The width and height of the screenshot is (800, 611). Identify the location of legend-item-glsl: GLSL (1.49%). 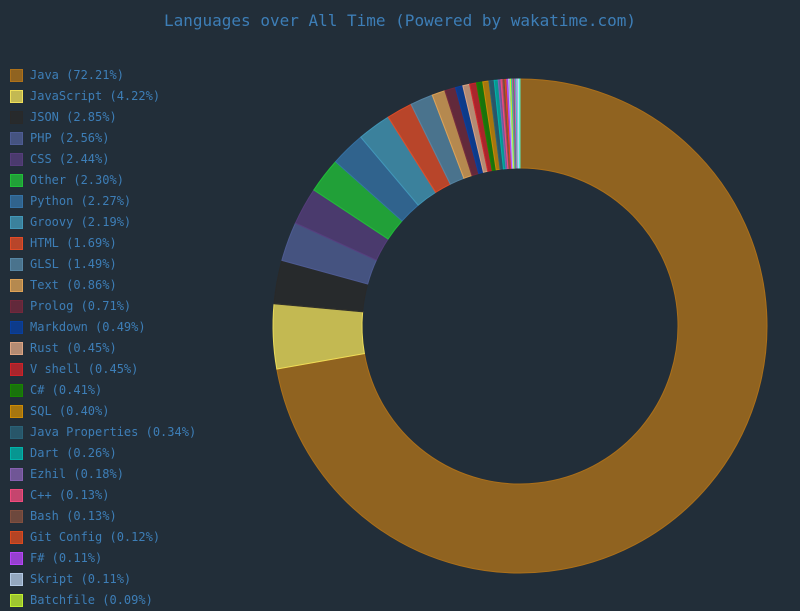
(103, 264).